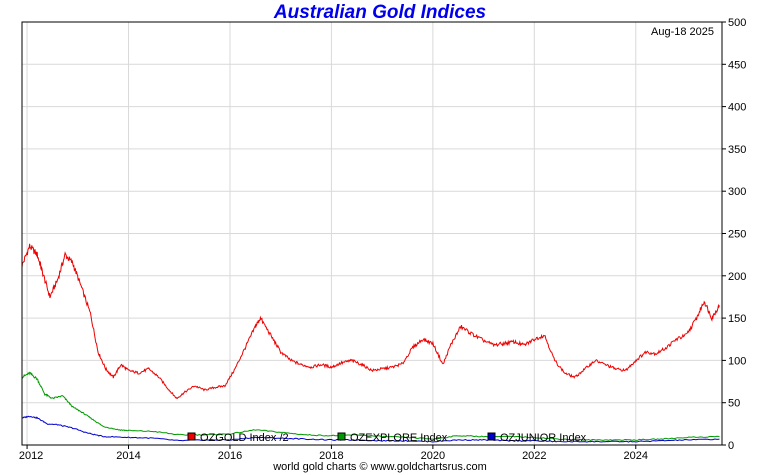 The height and width of the screenshot is (475, 760). Describe the element at coordinates (737, 108) in the screenshot. I see `y-tick-label: 400` at that location.